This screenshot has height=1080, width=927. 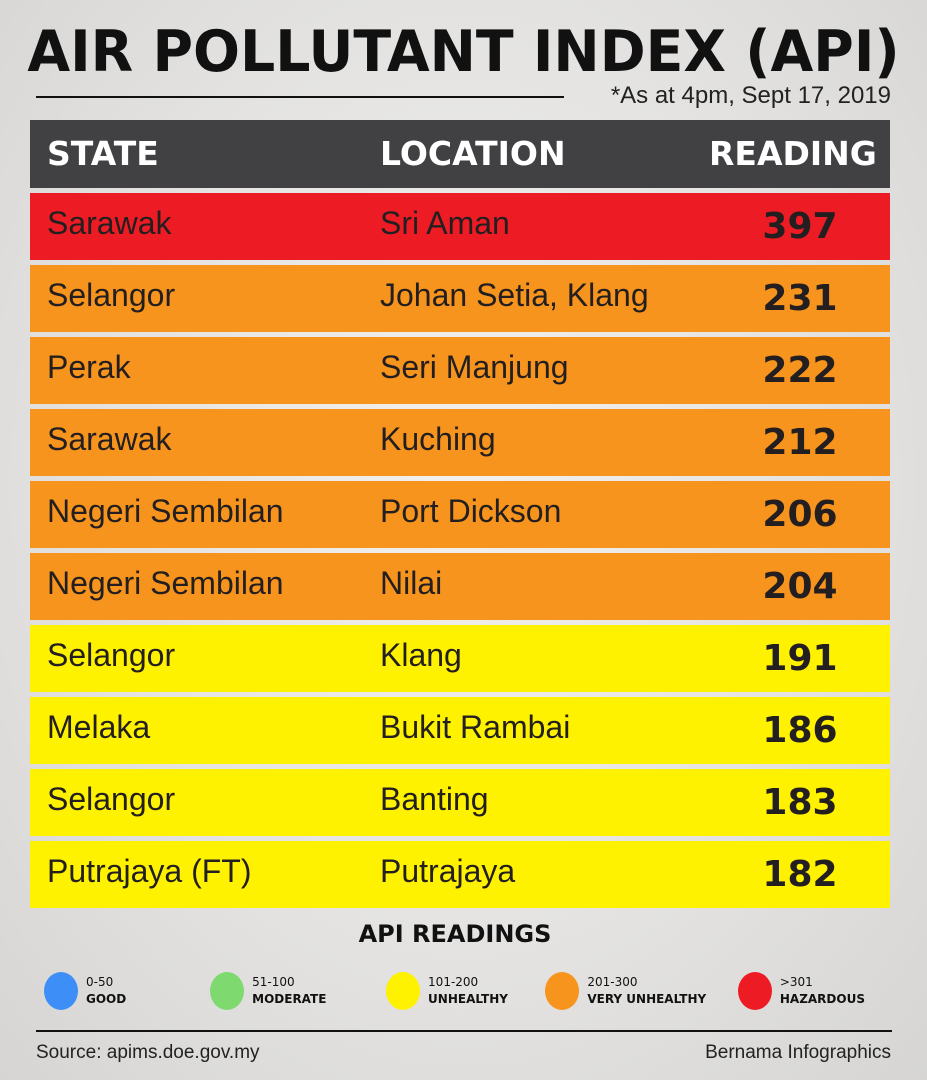 What do you see at coordinates (411, 583) in the screenshot?
I see `location-cell: Nilai` at bounding box center [411, 583].